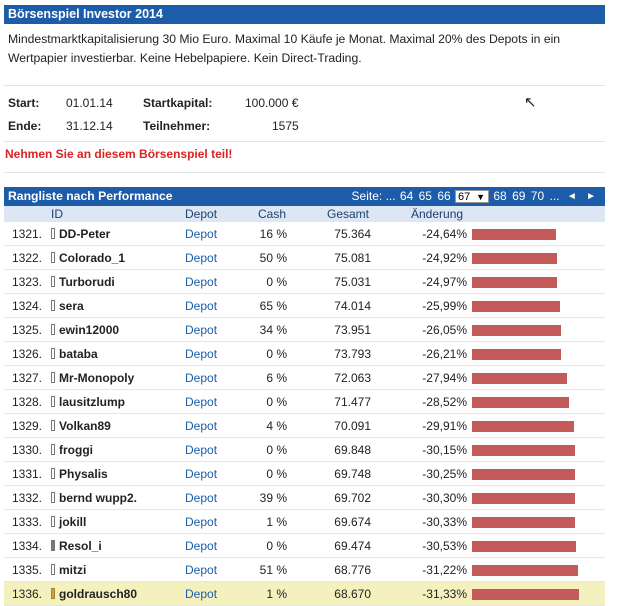  I want to click on table-row: 1327. Mr-Monopoly Depot 6 % 72.063 -27,94%, so click(304, 378).